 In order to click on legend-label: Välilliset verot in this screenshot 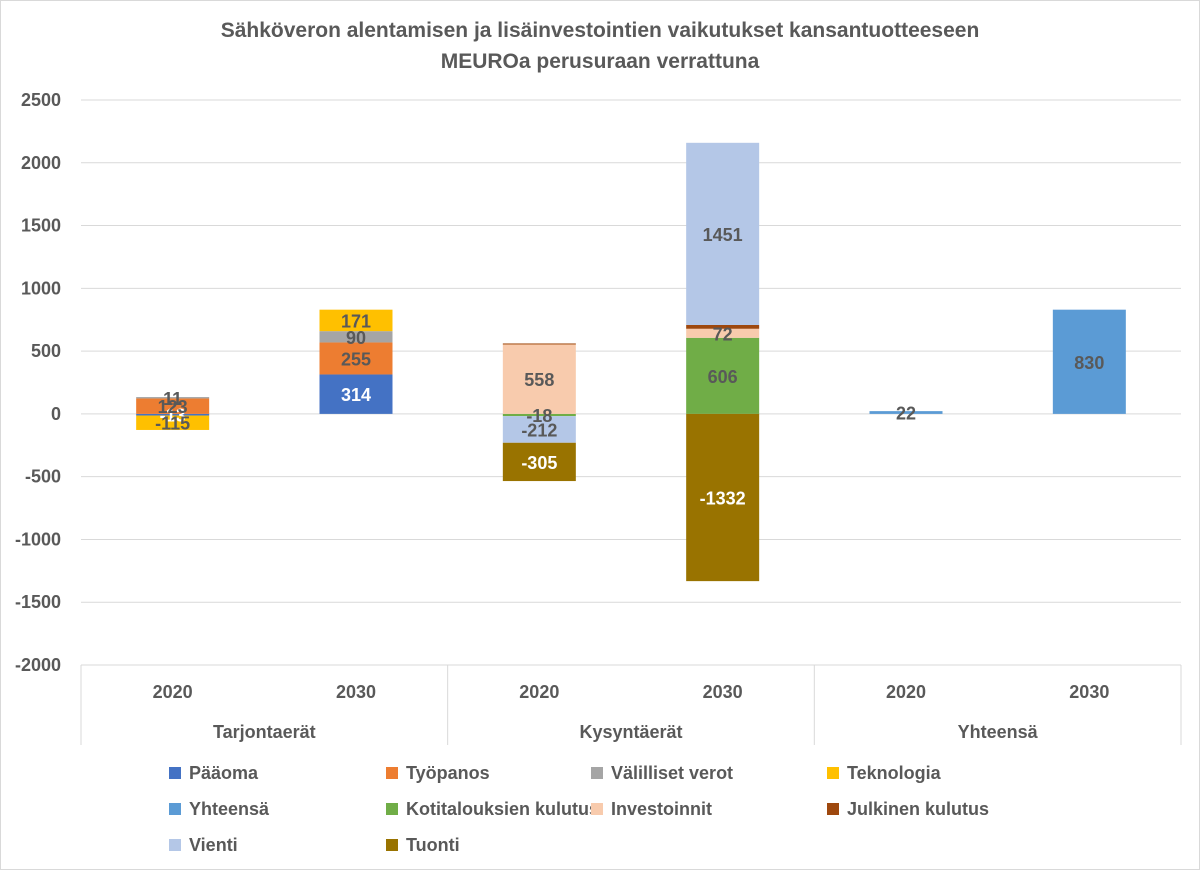, I will do `click(672, 772)`.